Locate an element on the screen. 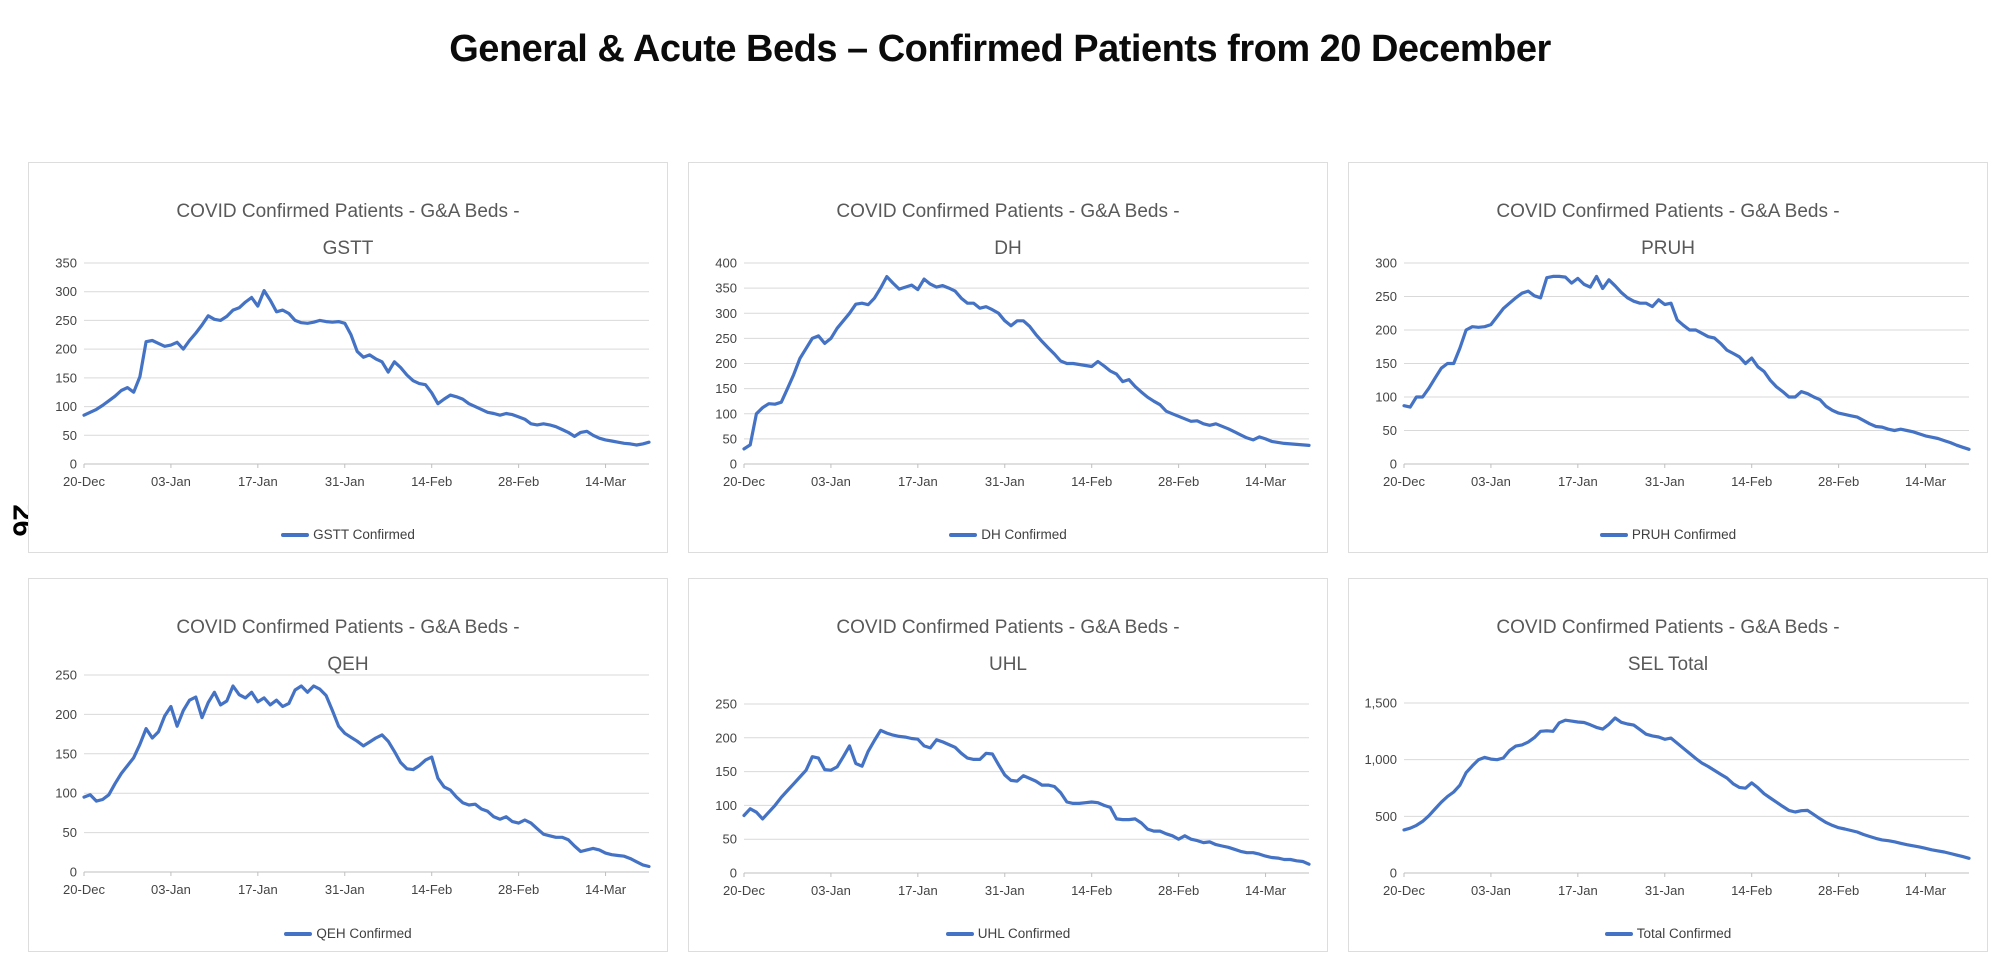  chart-title-line2: QEH is located at coordinates (348, 664).